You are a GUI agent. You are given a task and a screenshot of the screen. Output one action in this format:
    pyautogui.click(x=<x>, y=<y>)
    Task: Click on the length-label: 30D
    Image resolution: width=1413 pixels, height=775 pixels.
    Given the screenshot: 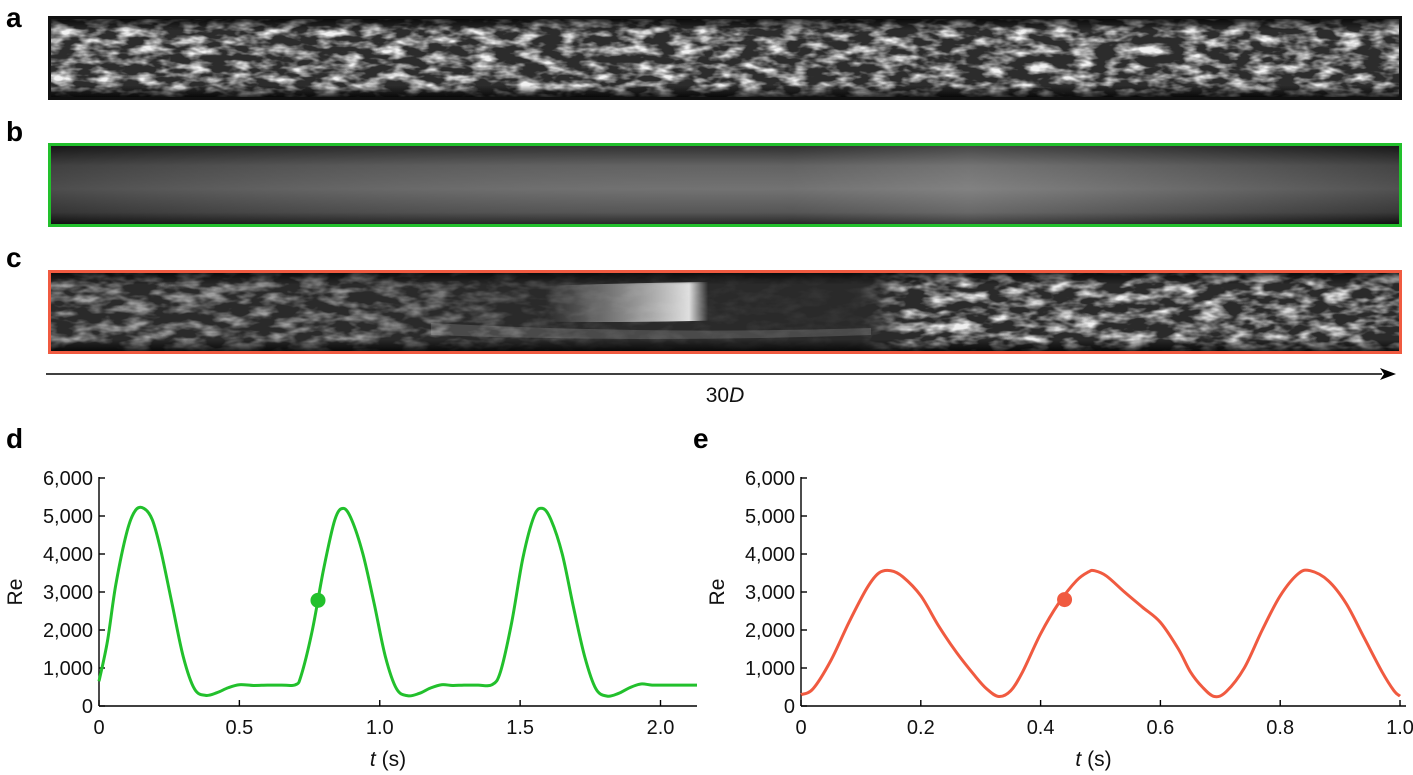 What is the action you would take?
    pyautogui.click(x=725, y=396)
    